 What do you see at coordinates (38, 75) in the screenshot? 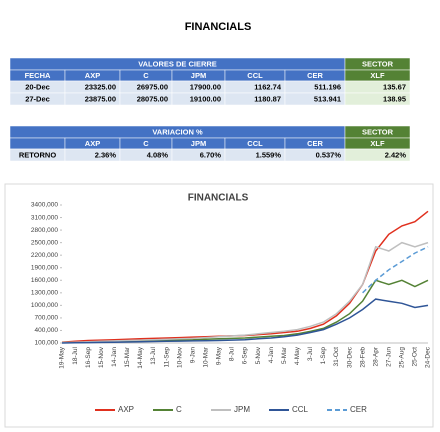
I see `table-text: FECHA` at bounding box center [38, 75].